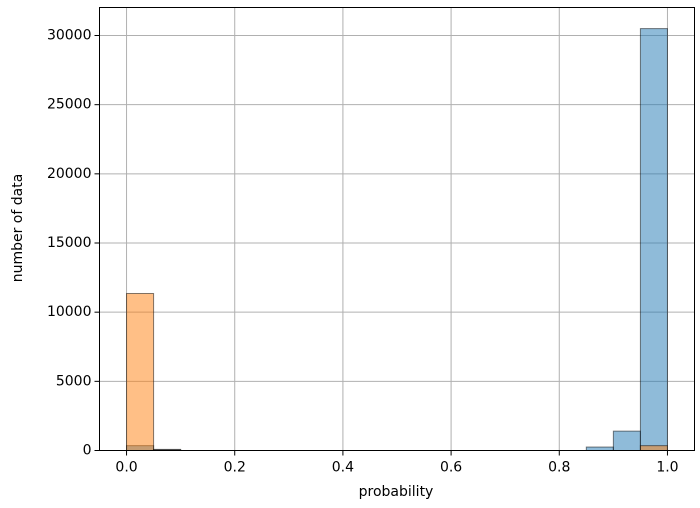 The height and width of the screenshot is (508, 700). I want to click on y-tick-label: 30000, so click(69, 36).